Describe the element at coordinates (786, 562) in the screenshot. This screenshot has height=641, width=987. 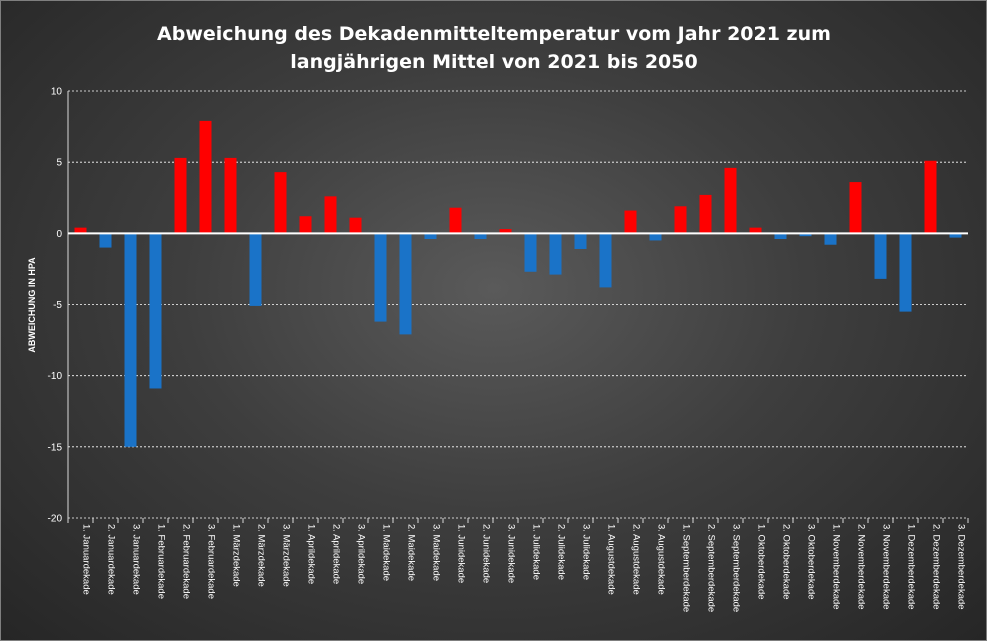
I see `x-tick-label: 2. Oktoberdekade` at that location.